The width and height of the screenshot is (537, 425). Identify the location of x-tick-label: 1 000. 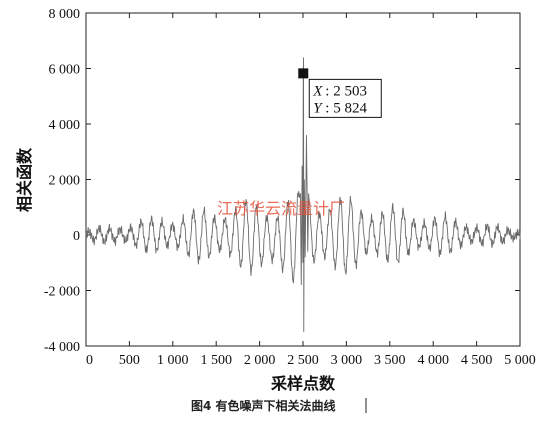
(173, 360).